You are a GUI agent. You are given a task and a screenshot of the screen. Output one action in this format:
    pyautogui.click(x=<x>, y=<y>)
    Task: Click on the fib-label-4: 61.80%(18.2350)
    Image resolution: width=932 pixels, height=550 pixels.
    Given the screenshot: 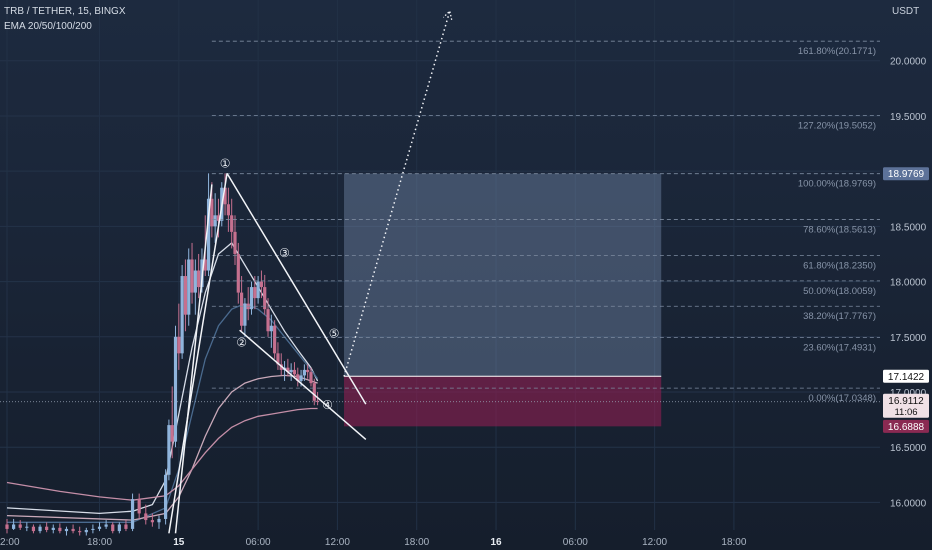 What is the action you would take?
    pyautogui.click(x=839, y=266)
    